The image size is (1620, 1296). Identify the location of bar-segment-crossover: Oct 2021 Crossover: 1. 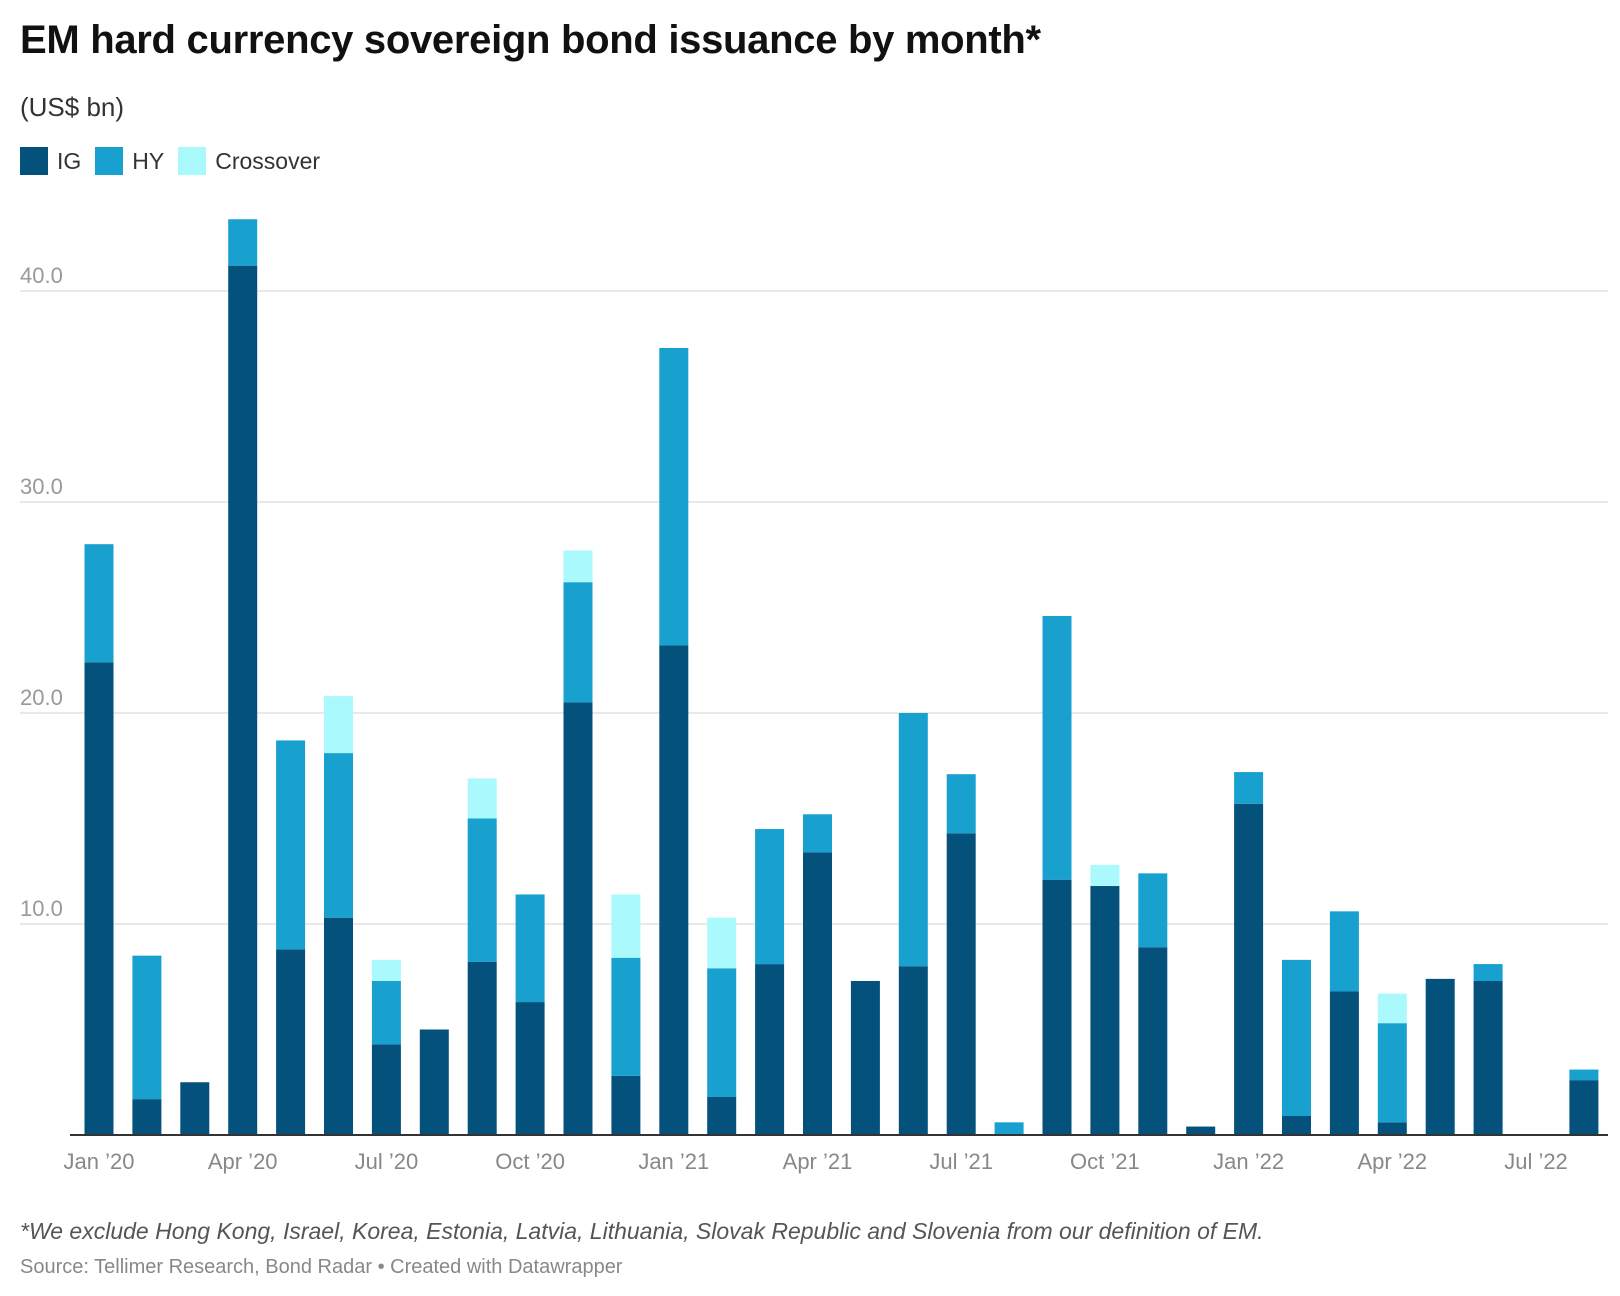
(1105, 875).